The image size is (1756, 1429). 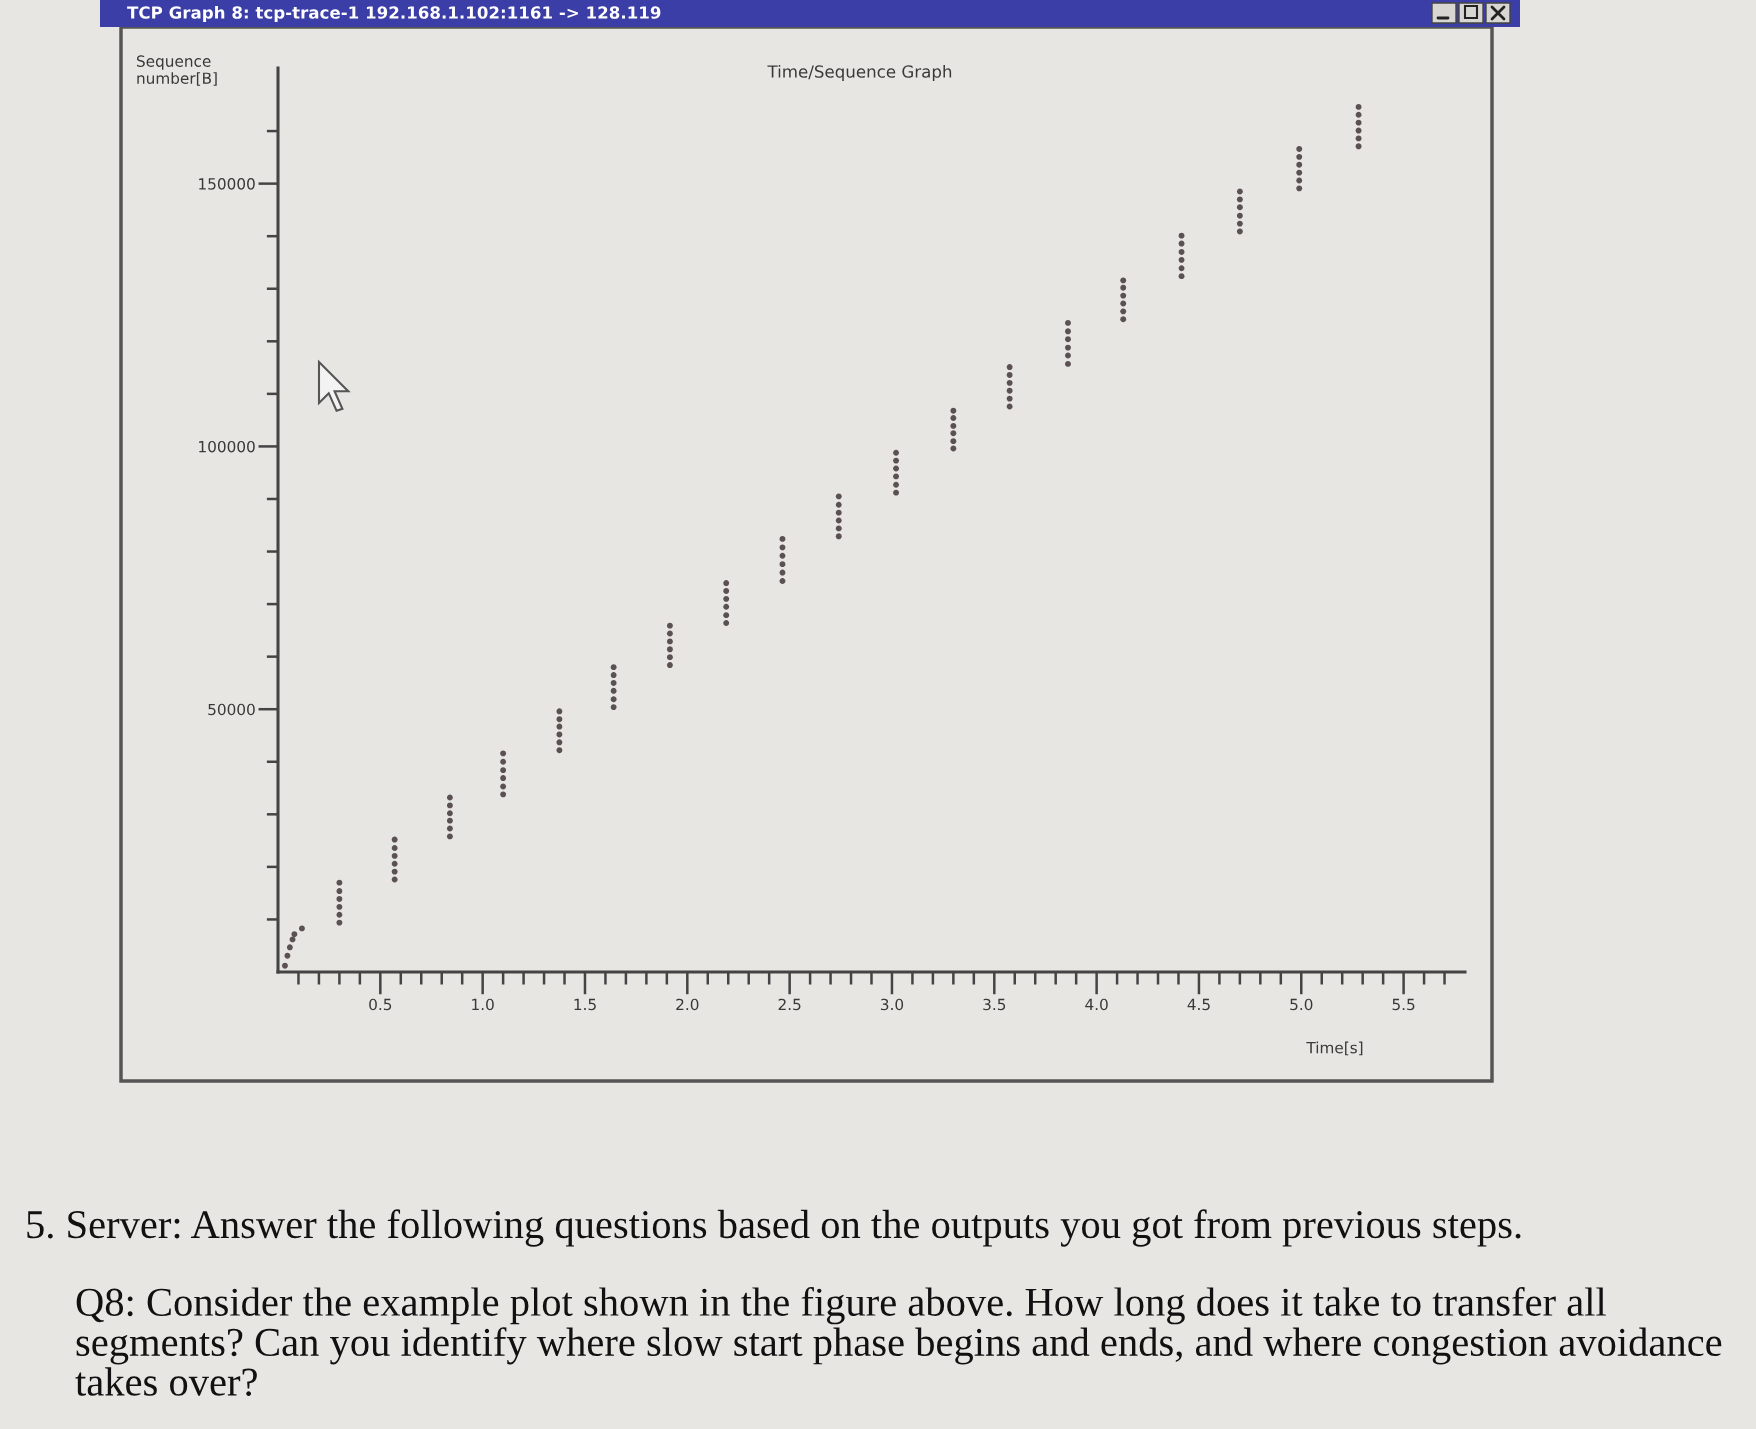 I want to click on x-tick-label: 3.5, so click(x=994, y=1004).